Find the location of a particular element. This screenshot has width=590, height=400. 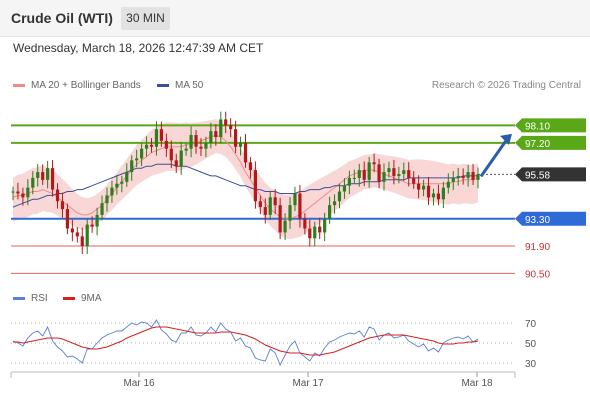

projection-arrowhead is located at coordinates (506, 139).